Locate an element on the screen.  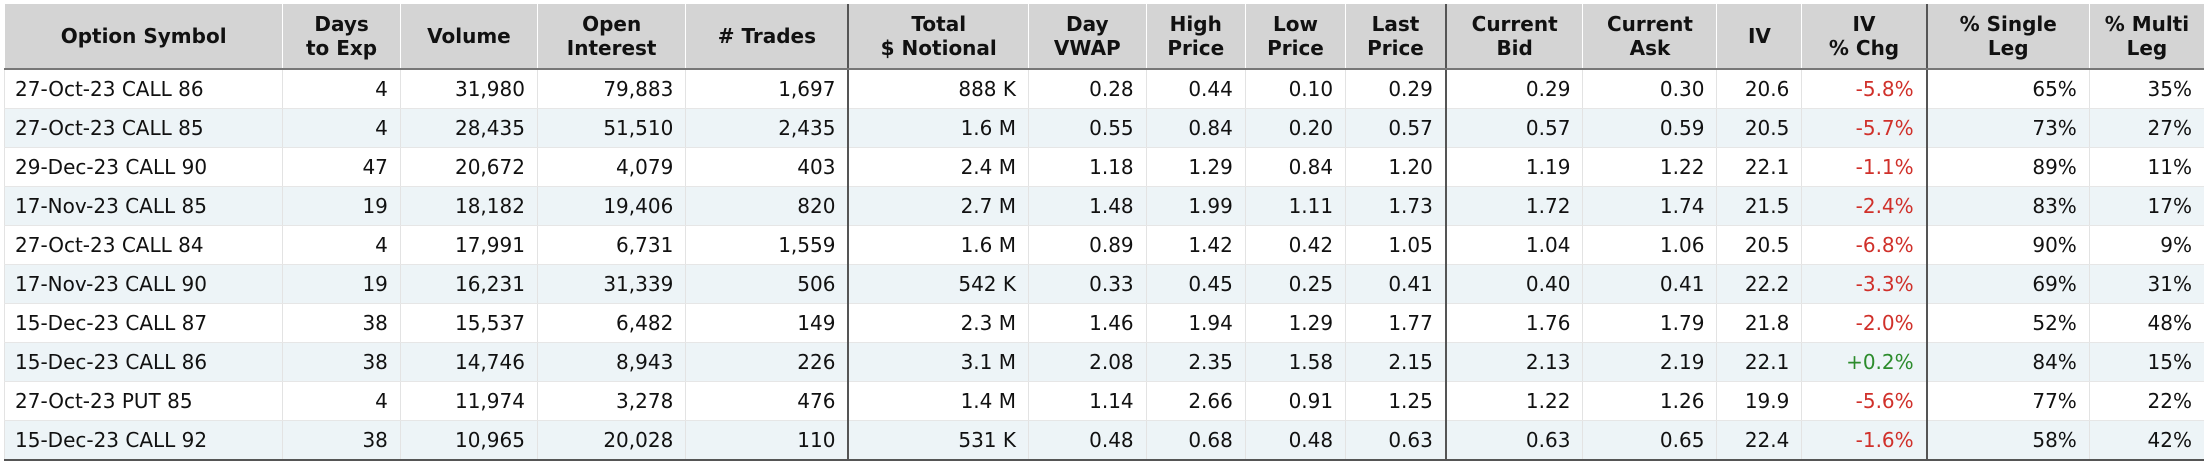
table-cell: 6,482 is located at coordinates (611, 323).